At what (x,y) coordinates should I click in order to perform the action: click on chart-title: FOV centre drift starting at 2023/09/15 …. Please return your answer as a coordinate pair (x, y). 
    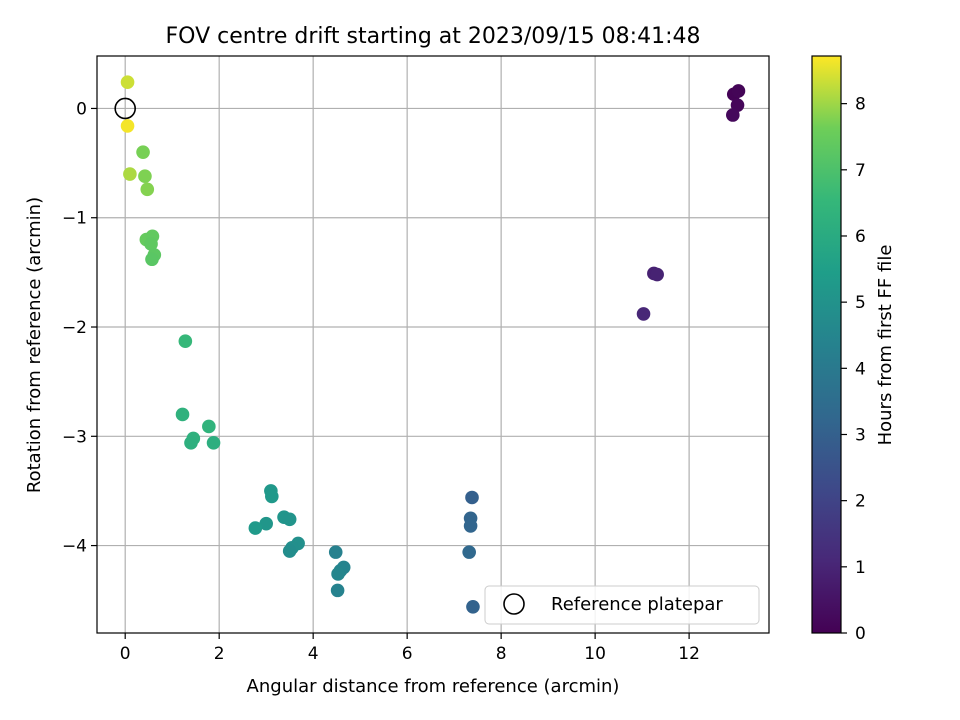
    Looking at the image, I should click on (433, 36).